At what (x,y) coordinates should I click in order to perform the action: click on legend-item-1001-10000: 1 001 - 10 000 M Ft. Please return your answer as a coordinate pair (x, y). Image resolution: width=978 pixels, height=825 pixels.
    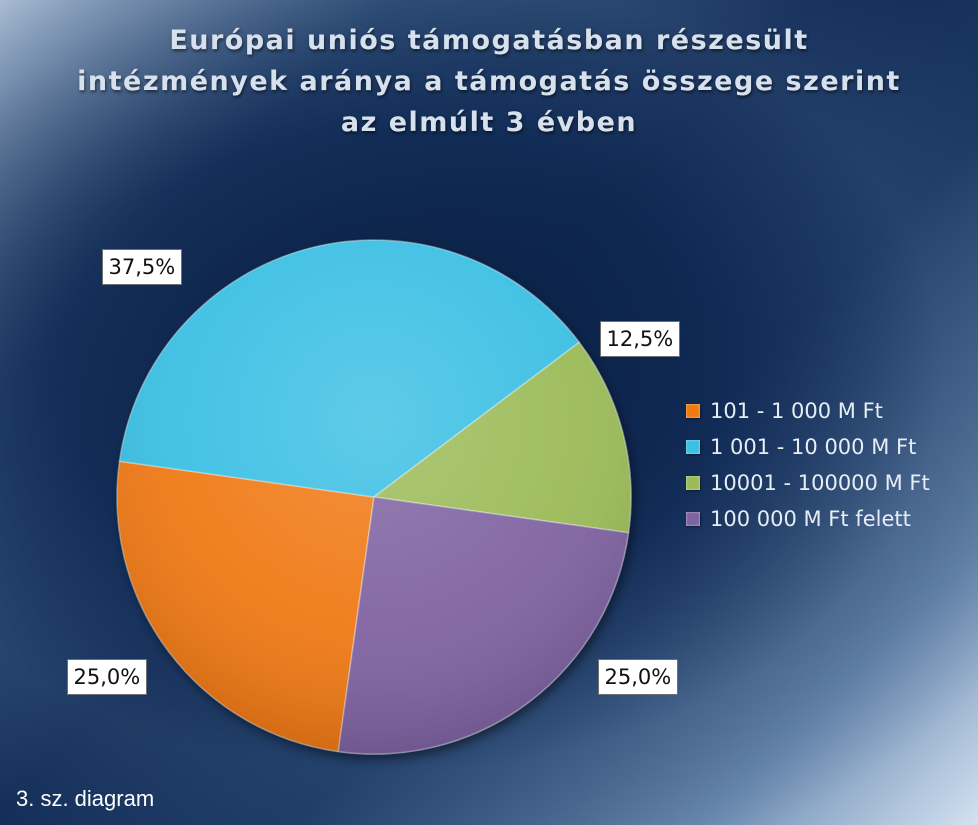
    Looking at the image, I should click on (808, 447).